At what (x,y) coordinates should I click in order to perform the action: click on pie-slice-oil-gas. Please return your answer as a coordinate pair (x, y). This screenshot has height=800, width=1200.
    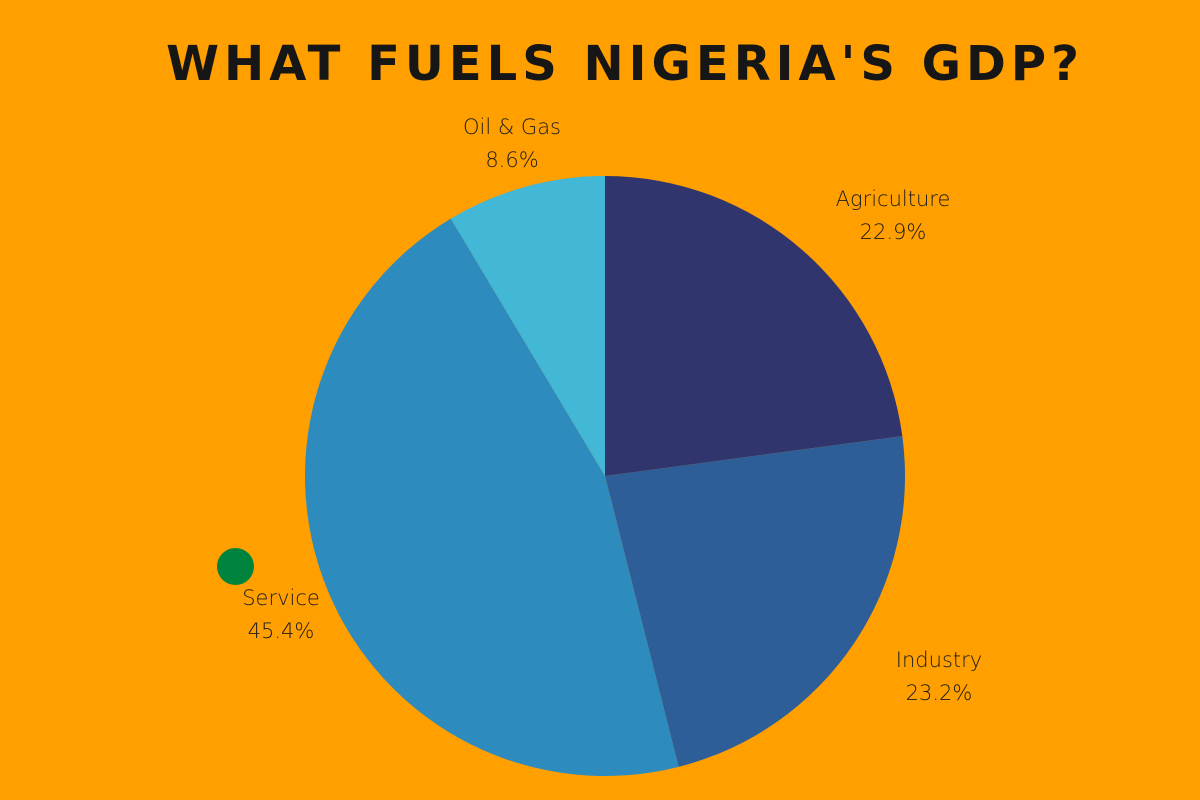
    Looking at the image, I should click on (527, 326).